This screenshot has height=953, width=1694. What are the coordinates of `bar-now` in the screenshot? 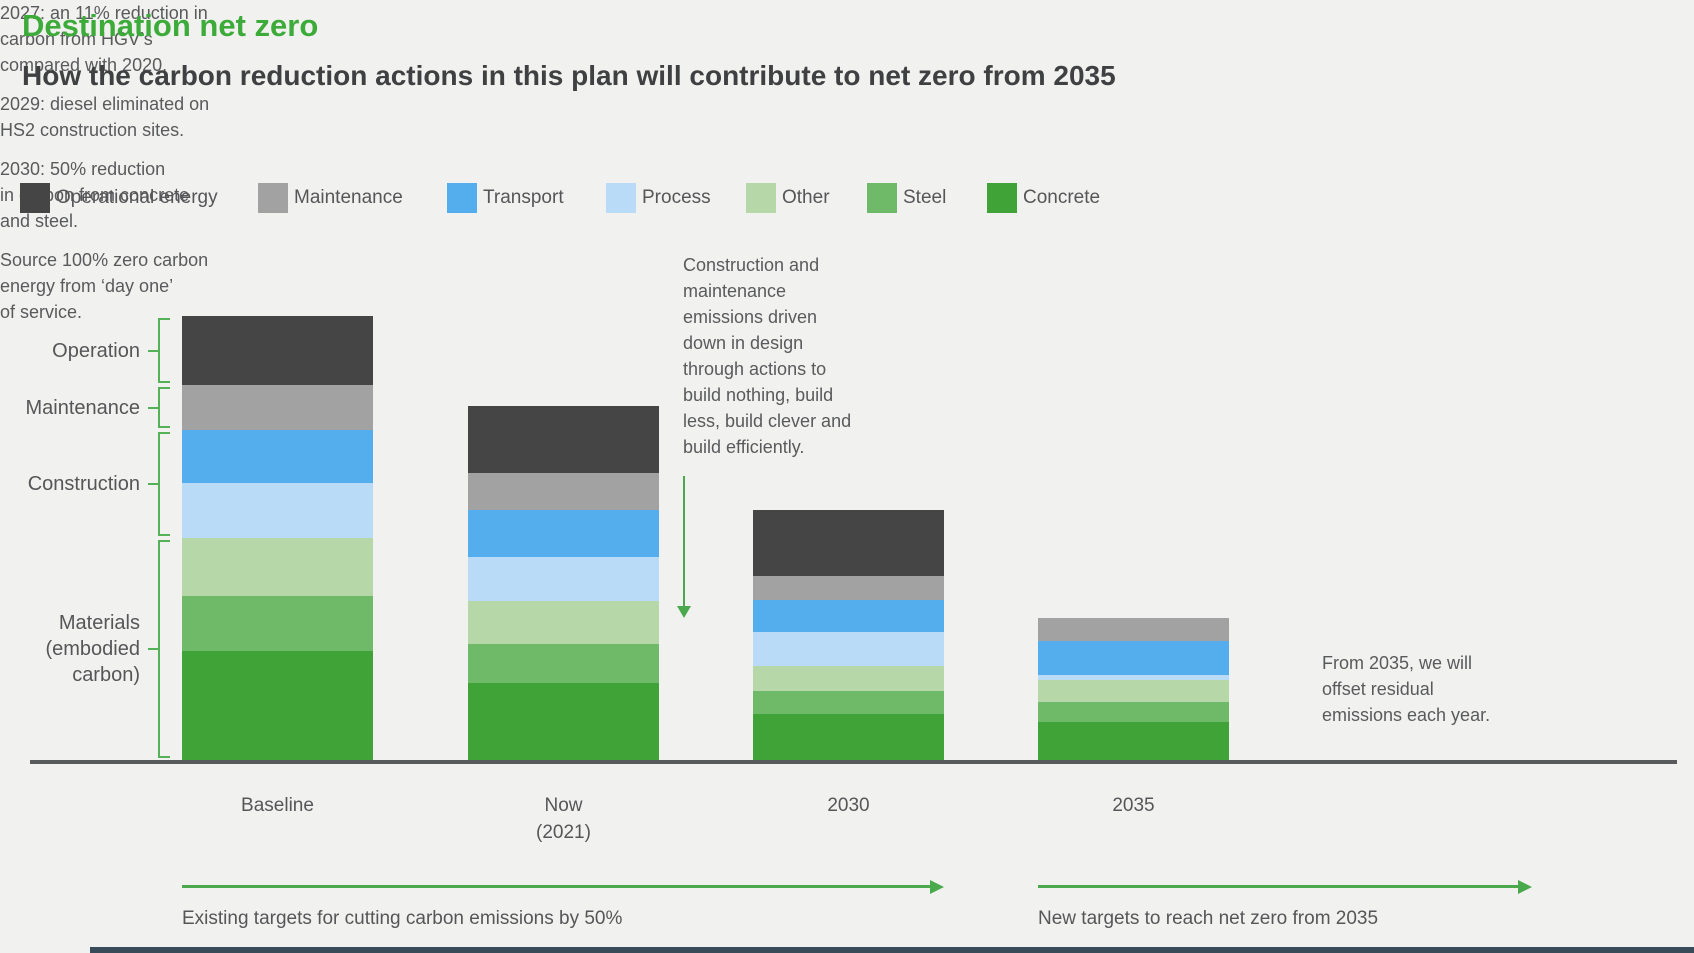 It's located at (563, 583).